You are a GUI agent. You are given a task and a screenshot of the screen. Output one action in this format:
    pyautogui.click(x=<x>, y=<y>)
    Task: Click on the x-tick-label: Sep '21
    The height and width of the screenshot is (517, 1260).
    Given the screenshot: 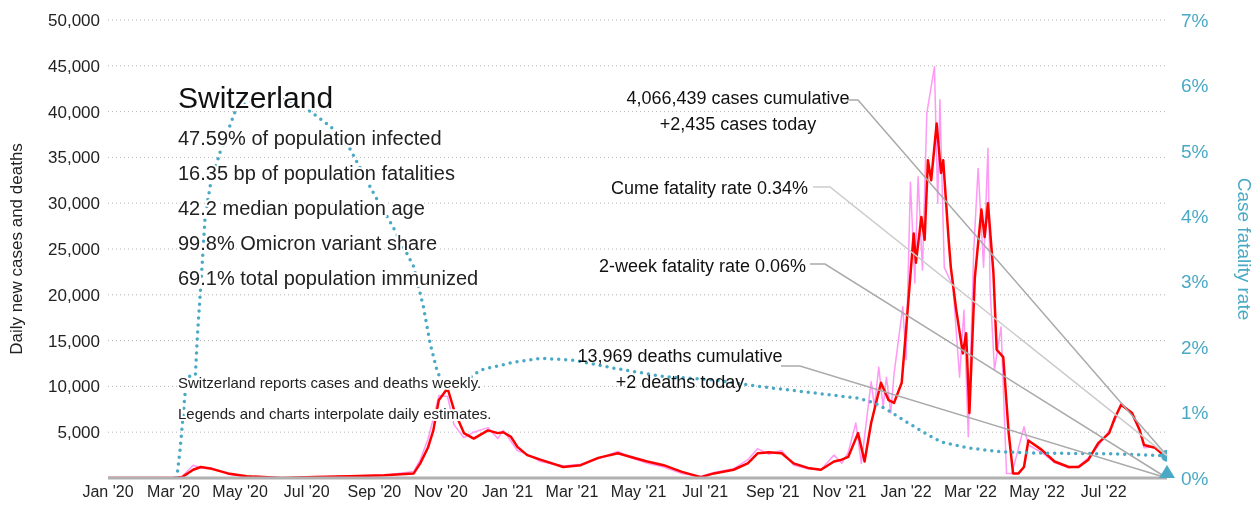 What is the action you would take?
    pyautogui.click(x=772, y=492)
    